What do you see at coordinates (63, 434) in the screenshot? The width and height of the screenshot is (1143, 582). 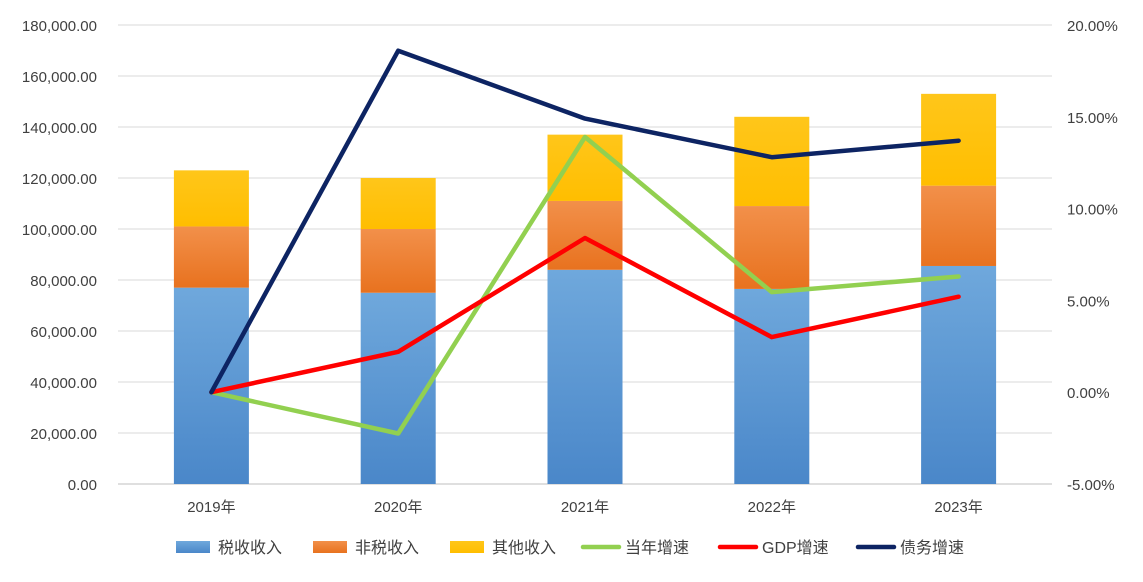 I see `left-axis-tick-label: 20,000.00` at bounding box center [63, 434].